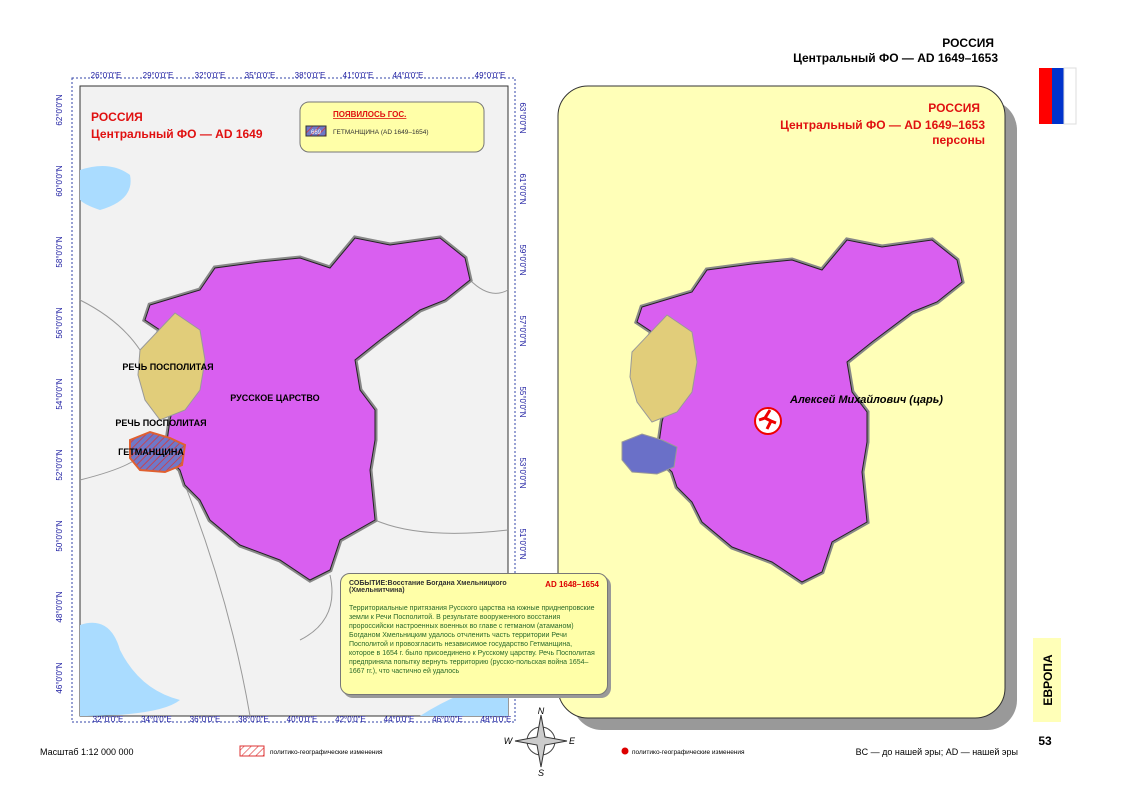 This screenshot has width=1122, height=794. What do you see at coordinates (572, 741) in the screenshot?
I see `compass-letter: E` at bounding box center [572, 741].